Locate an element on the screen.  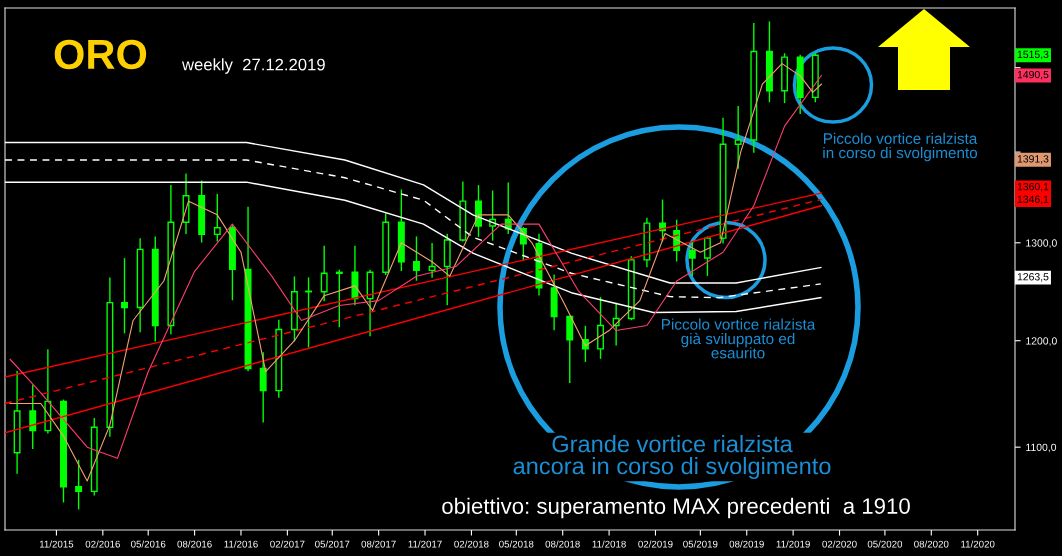
annotation: 1360,1 is located at coordinates (1033, 187).